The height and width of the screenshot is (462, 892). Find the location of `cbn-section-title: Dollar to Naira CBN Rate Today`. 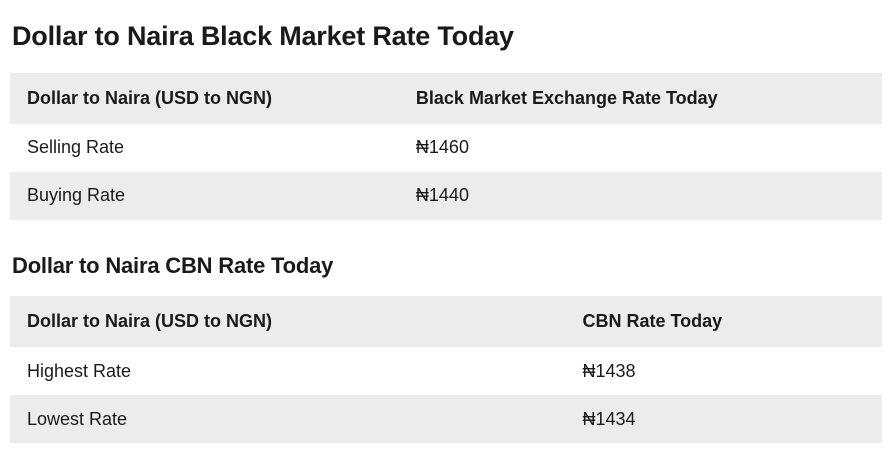

cbn-section-title: Dollar to Naira CBN Rate Today is located at coordinates (173, 265).